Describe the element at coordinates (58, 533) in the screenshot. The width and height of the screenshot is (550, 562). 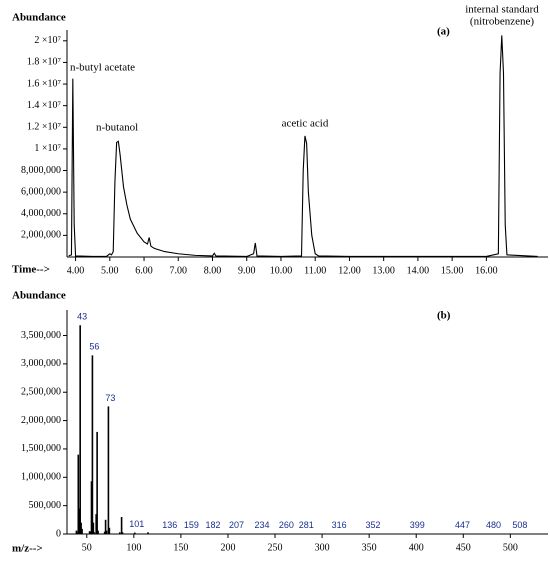
I see `y-tick-label: 0` at that location.